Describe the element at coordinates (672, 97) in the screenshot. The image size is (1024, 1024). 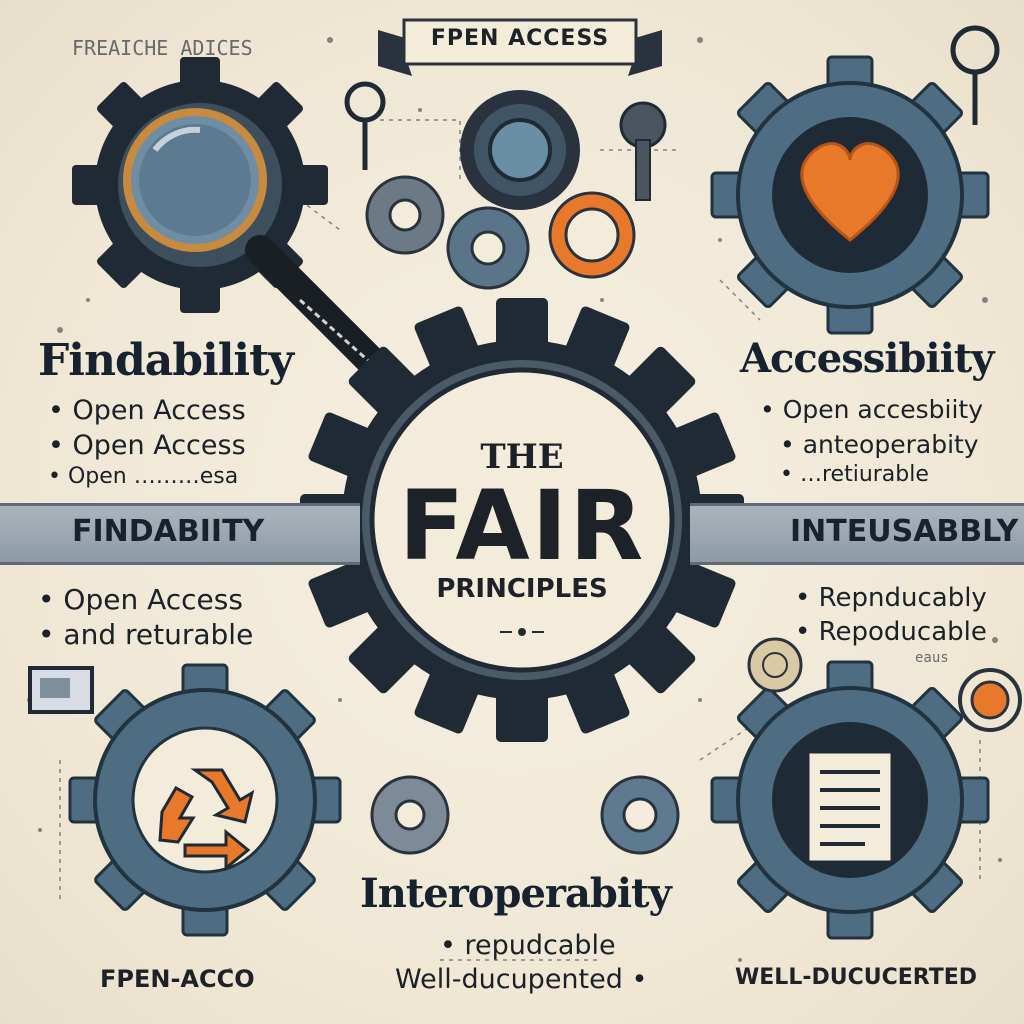
I see `lightbulb-icon` at that location.